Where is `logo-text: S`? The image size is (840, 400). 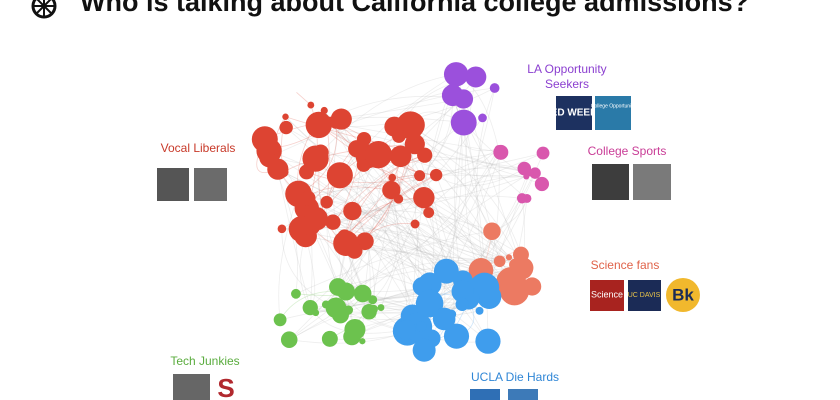 logo-text: S is located at coordinates (225, 386).